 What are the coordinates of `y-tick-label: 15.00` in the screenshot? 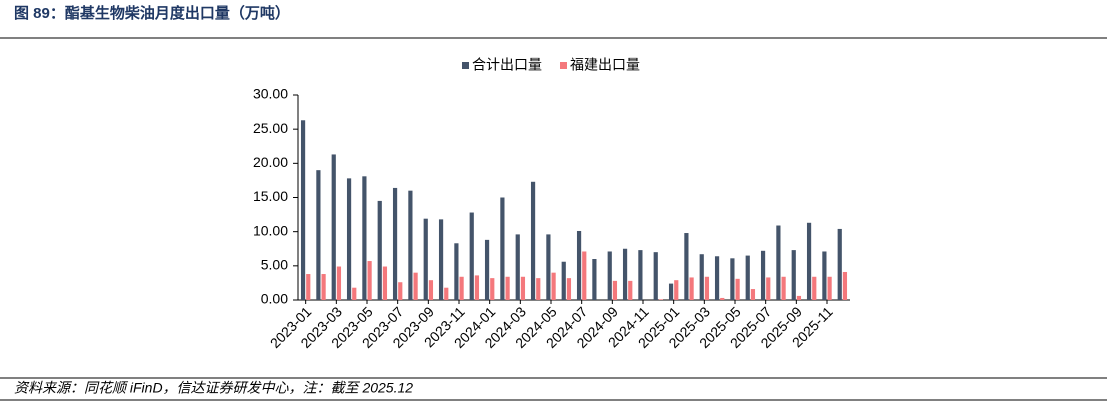 It's located at (270, 196).